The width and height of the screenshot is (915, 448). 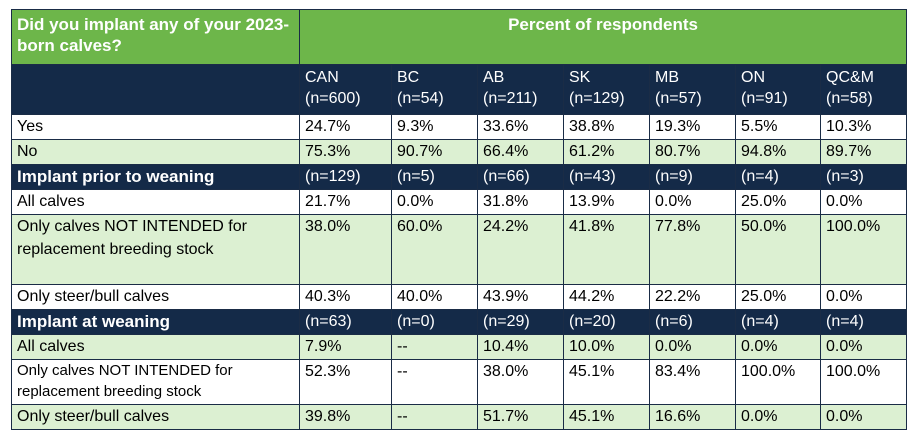 What do you see at coordinates (692, 177) in the screenshot?
I see `cell: (n=9)` at bounding box center [692, 177].